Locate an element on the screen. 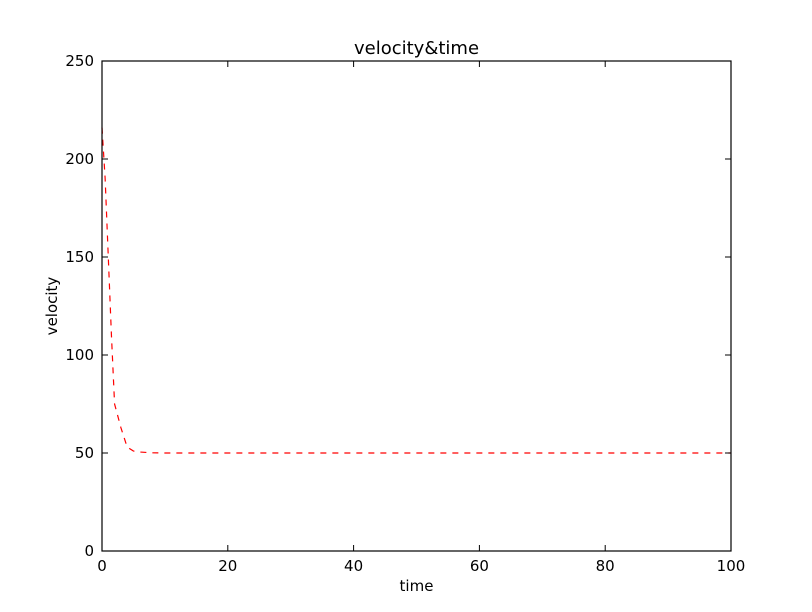  y-tick-label: 50 is located at coordinates (84, 453).